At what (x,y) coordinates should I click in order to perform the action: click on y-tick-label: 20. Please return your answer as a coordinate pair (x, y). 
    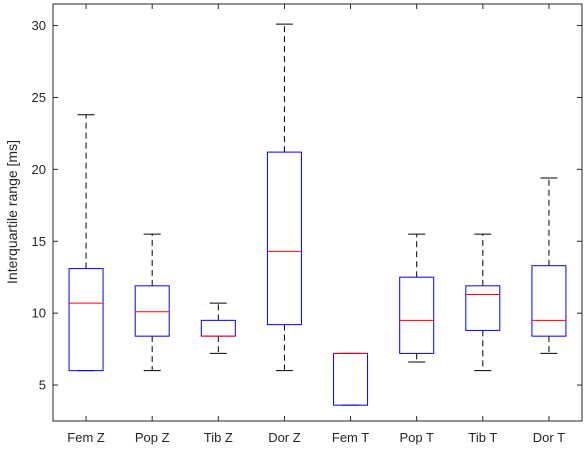
    Looking at the image, I should click on (39, 169).